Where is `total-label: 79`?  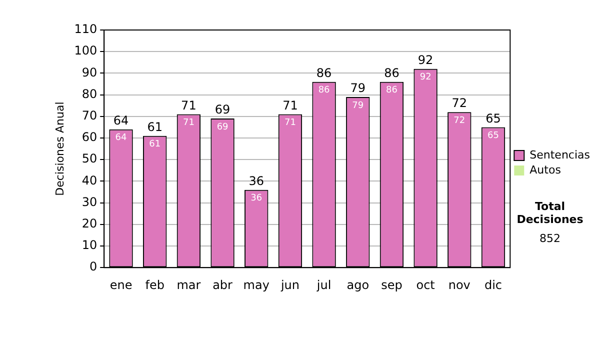 total-label: 79 is located at coordinates (358, 88).